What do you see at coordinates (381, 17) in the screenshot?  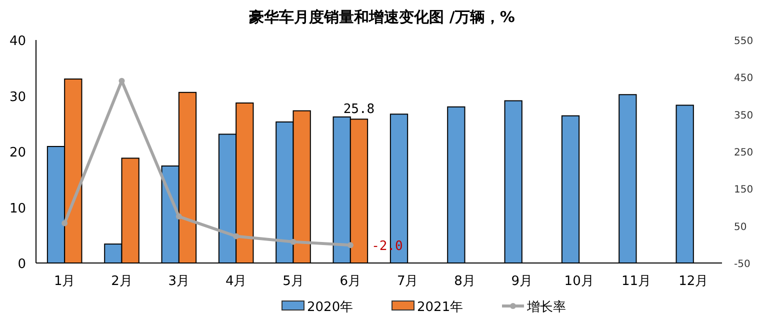 I see `chart-title: 豪华车月度销量和增速变化图 /万辆，%` at bounding box center [381, 17].